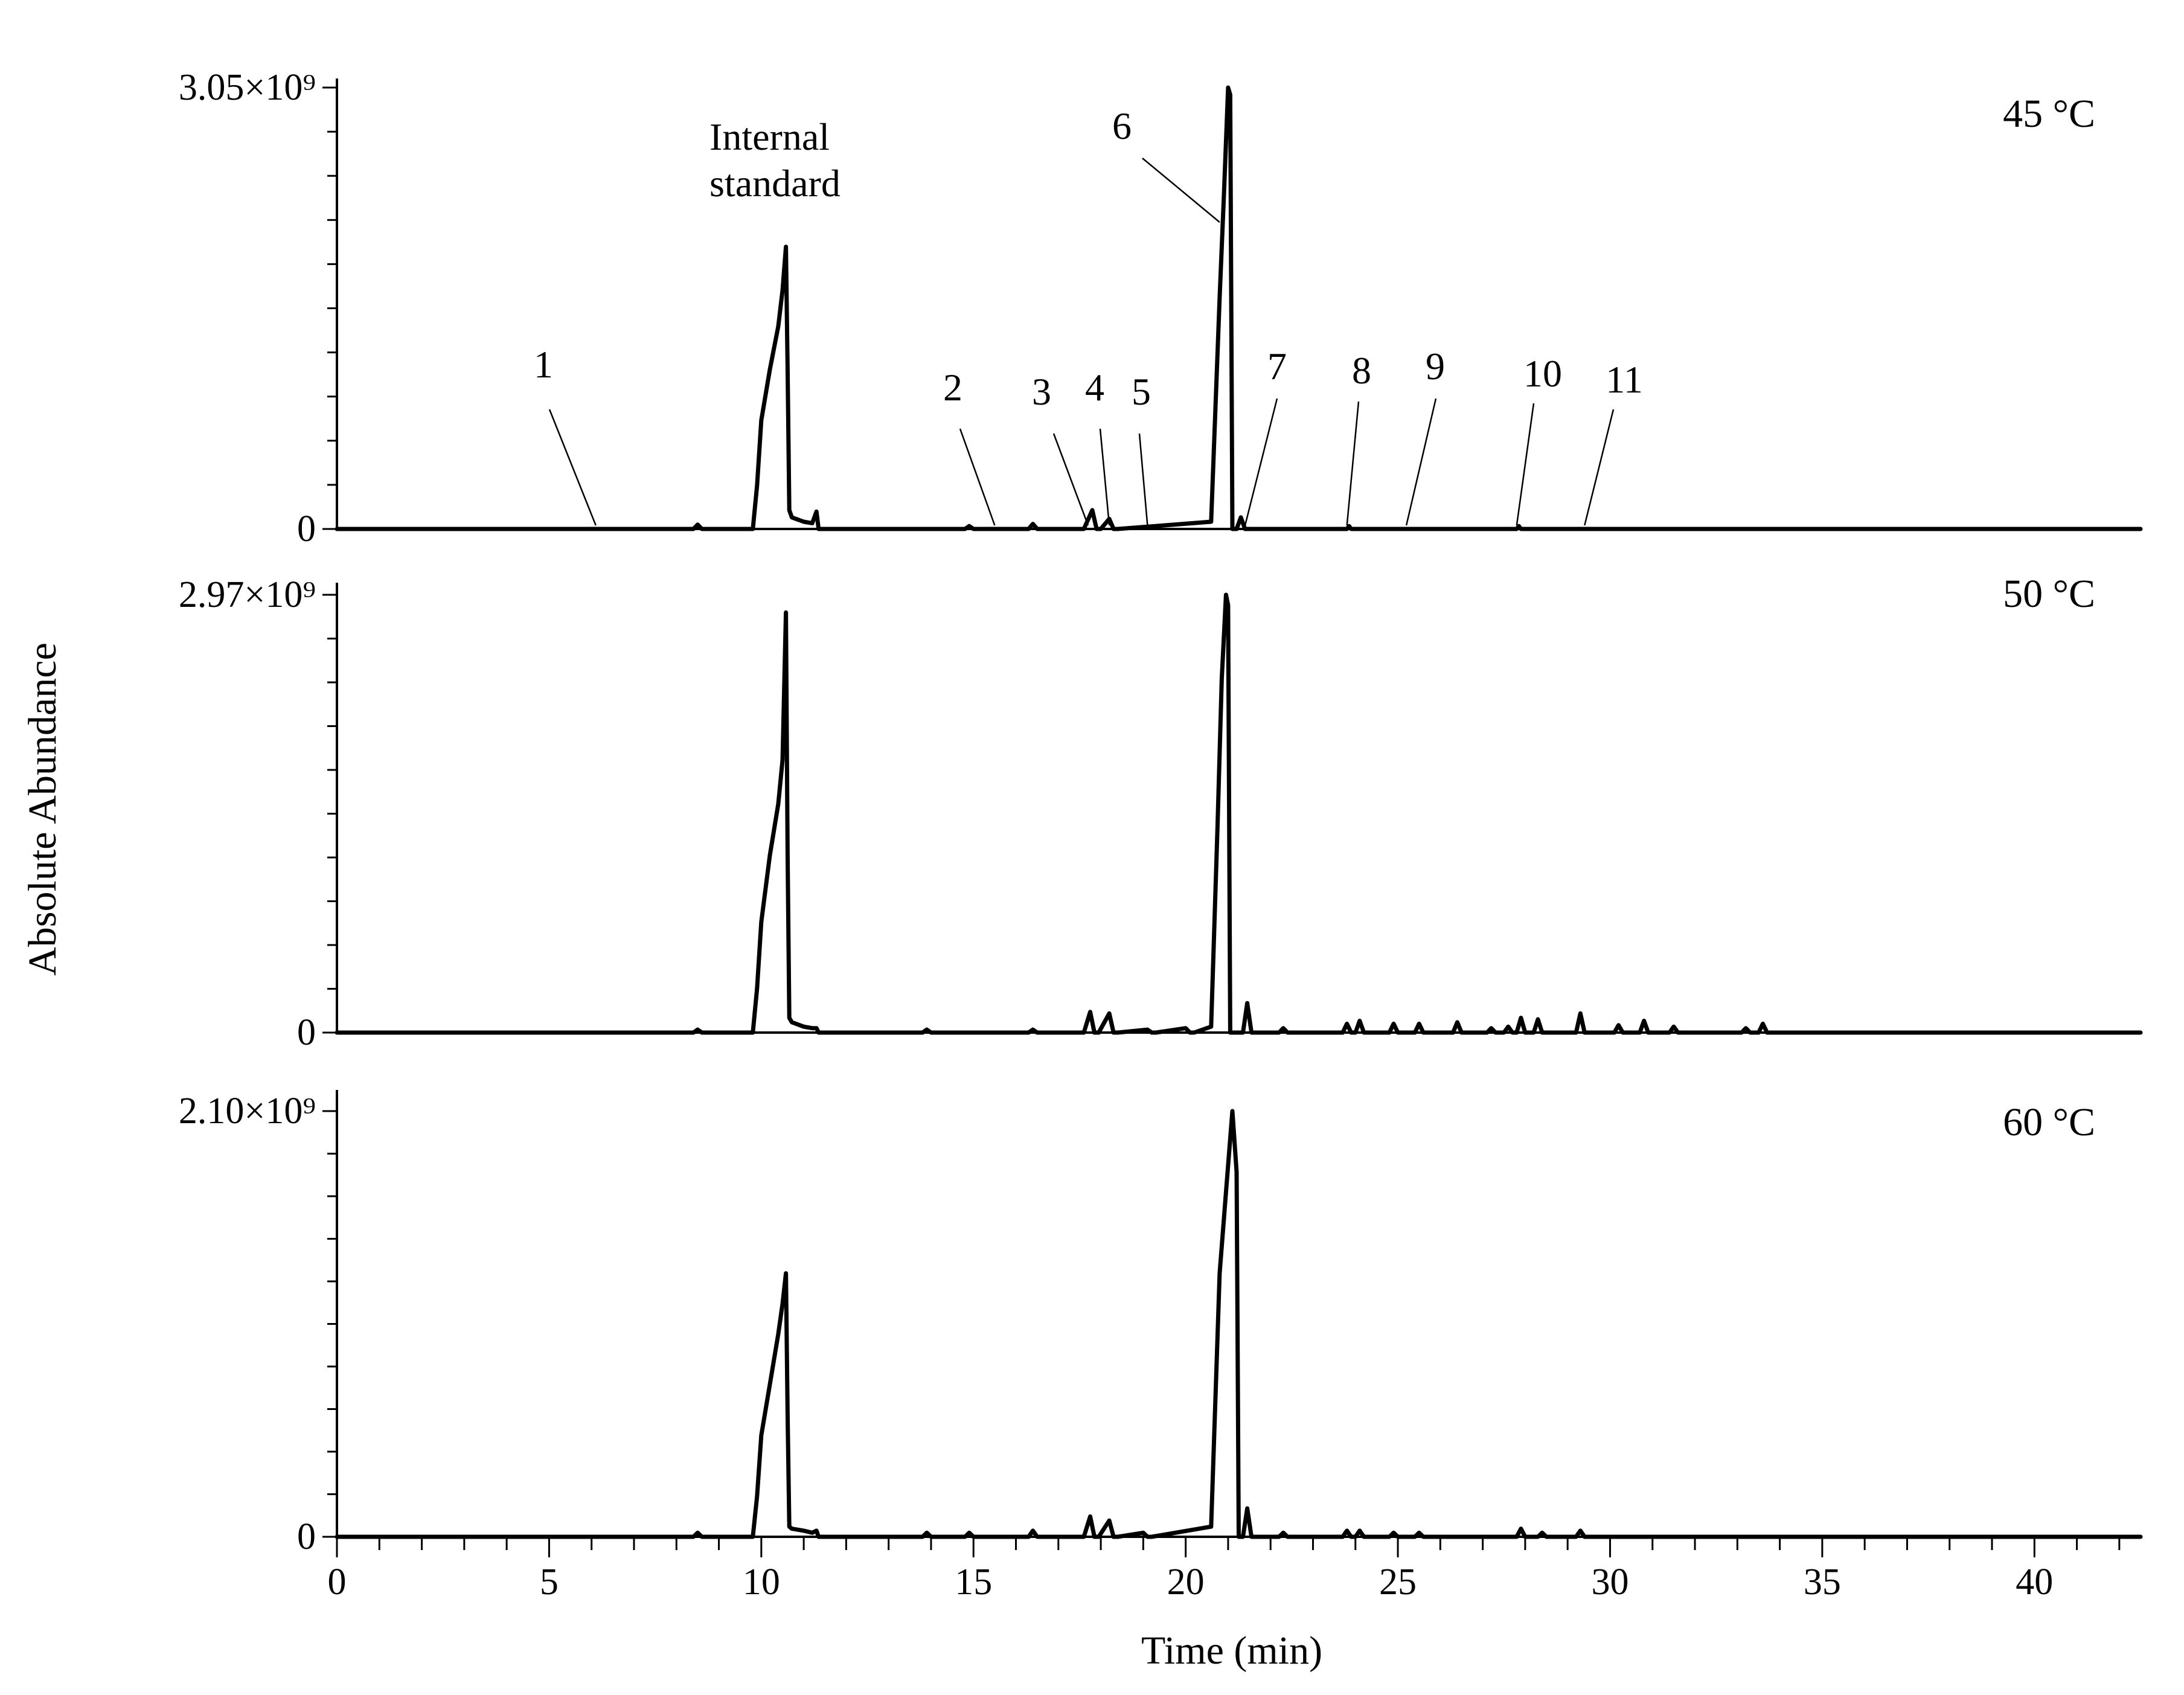 The width and height of the screenshot is (2184, 1695). I want to click on x-tick-label: 40, so click(2034, 1582).